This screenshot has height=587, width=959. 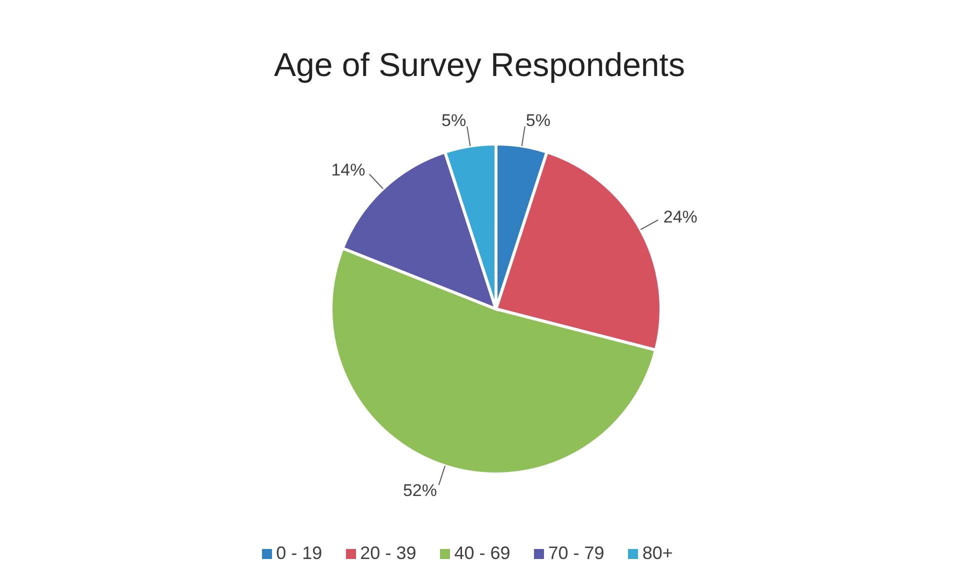 I want to click on data-label: 14%, so click(x=348, y=170).